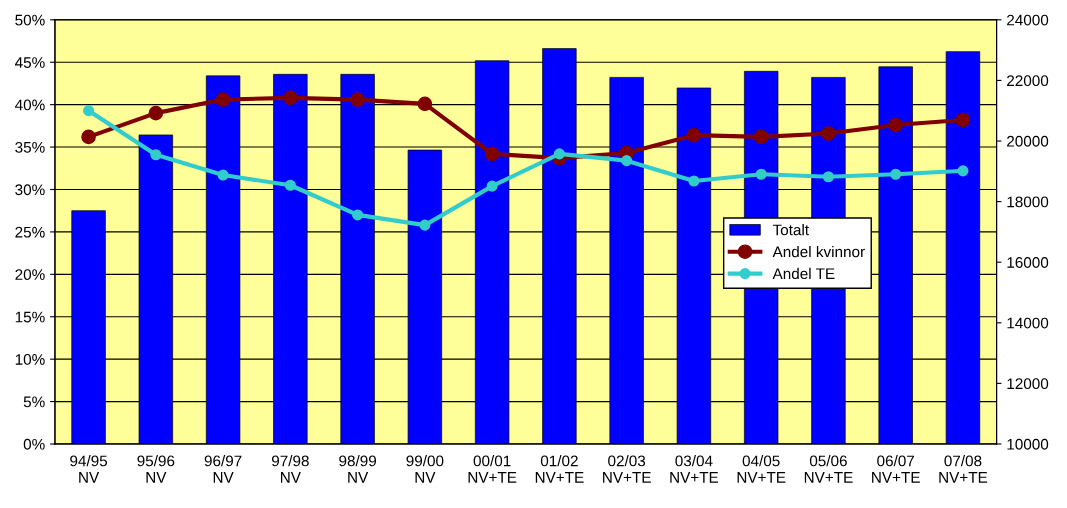 The image size is (1067, 508). What do you see at coordinates (627, 469) in the screenshot?
I see `x-tick-label: 02/03 NV+TE` at bounding box center [627, 469].